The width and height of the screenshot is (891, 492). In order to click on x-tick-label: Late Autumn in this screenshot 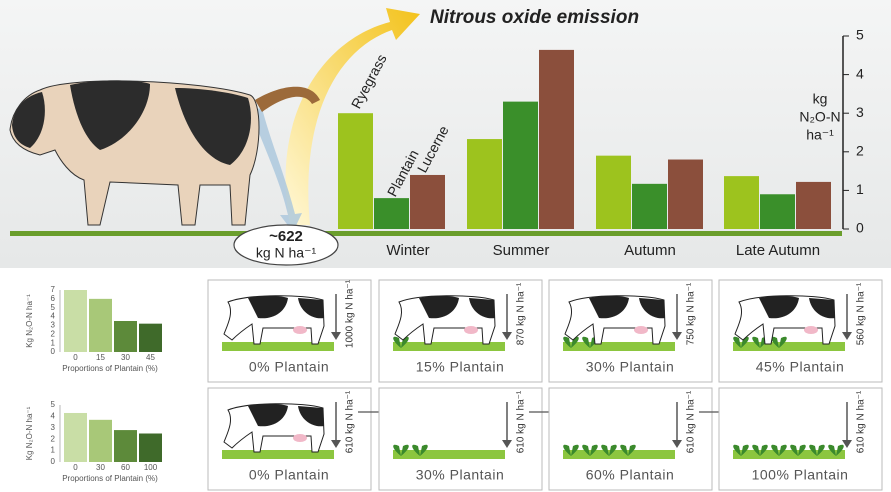, I will do `click(778, 250)`.